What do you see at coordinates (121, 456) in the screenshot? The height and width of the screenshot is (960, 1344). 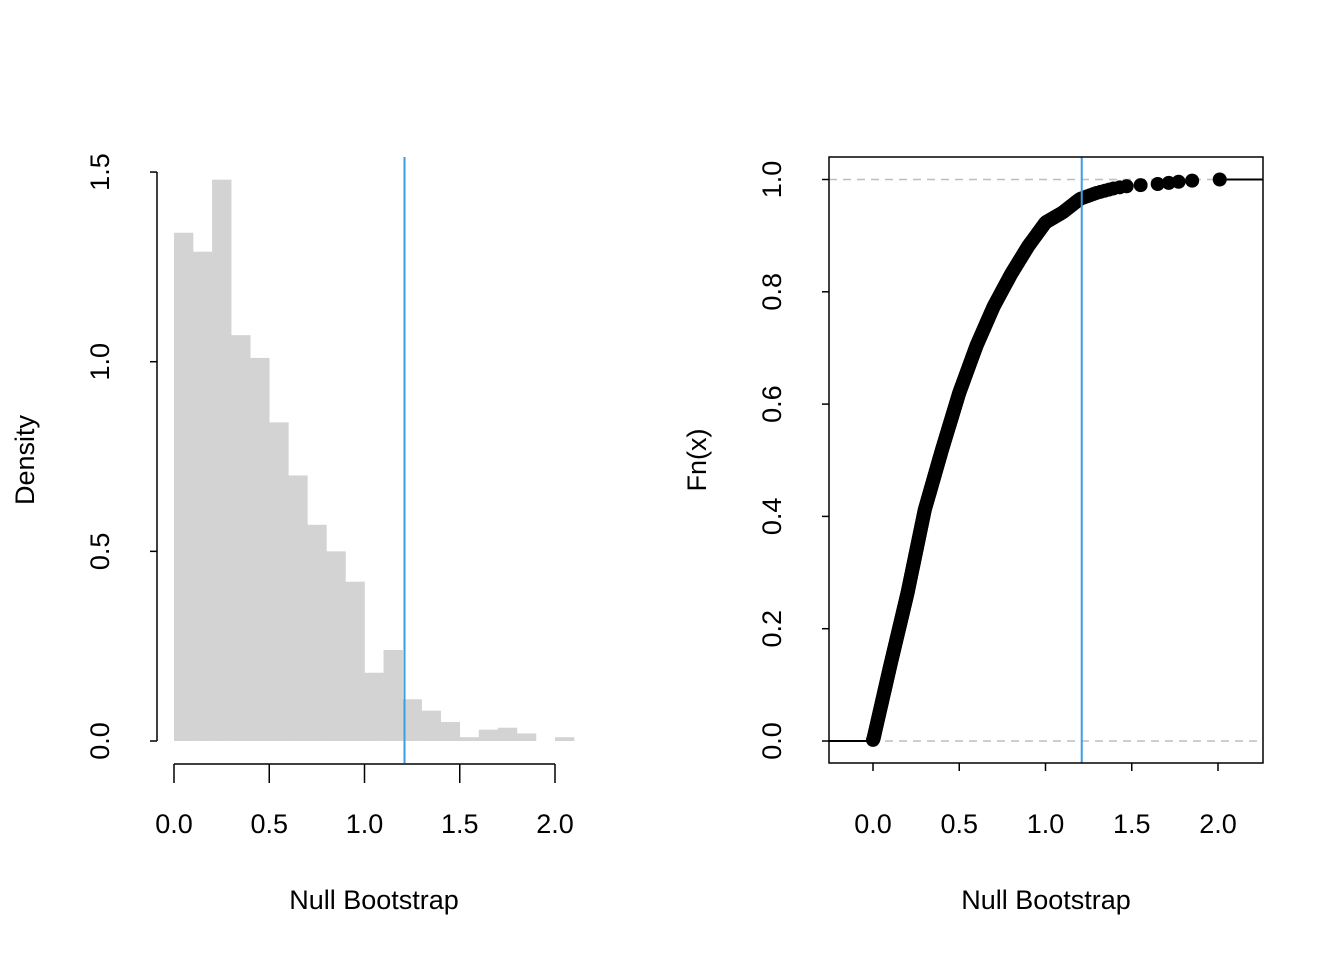 I see `y-axis-ticks: 0.0 0.5 1.0 1.5` at bounding box center [121, 456].